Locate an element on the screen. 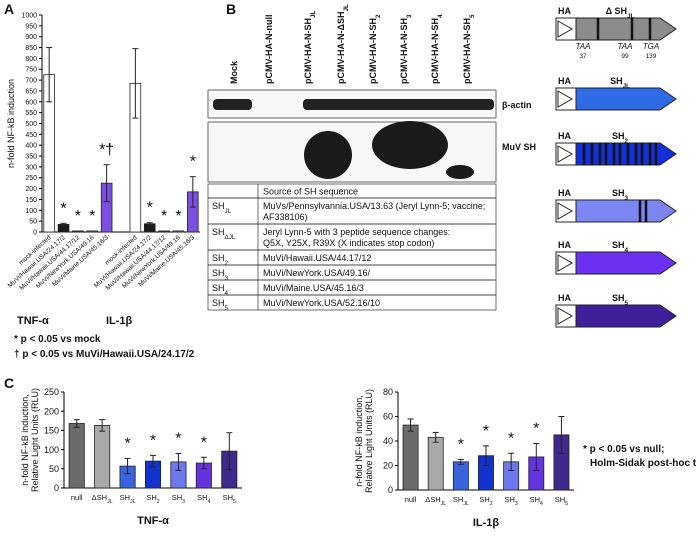 The image size is (696, 539). construct-label: SH4 is located at coordinates (620, 247).